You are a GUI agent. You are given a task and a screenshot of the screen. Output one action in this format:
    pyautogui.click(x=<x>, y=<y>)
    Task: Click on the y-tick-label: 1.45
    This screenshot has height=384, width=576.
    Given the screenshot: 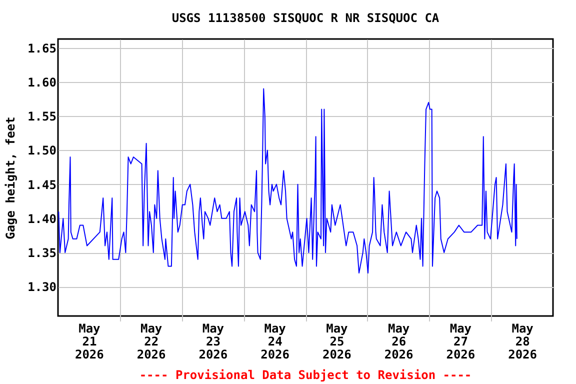 What is the action you would take?
    pyautogui.click(x=42, y=185)
    